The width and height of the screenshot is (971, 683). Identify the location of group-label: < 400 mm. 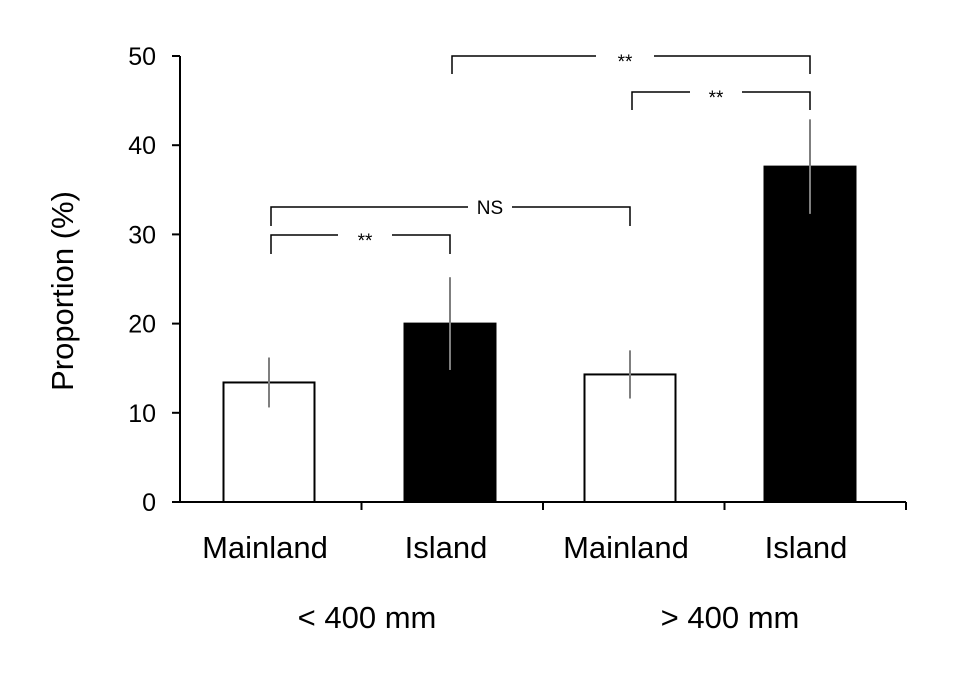
(367, 617).